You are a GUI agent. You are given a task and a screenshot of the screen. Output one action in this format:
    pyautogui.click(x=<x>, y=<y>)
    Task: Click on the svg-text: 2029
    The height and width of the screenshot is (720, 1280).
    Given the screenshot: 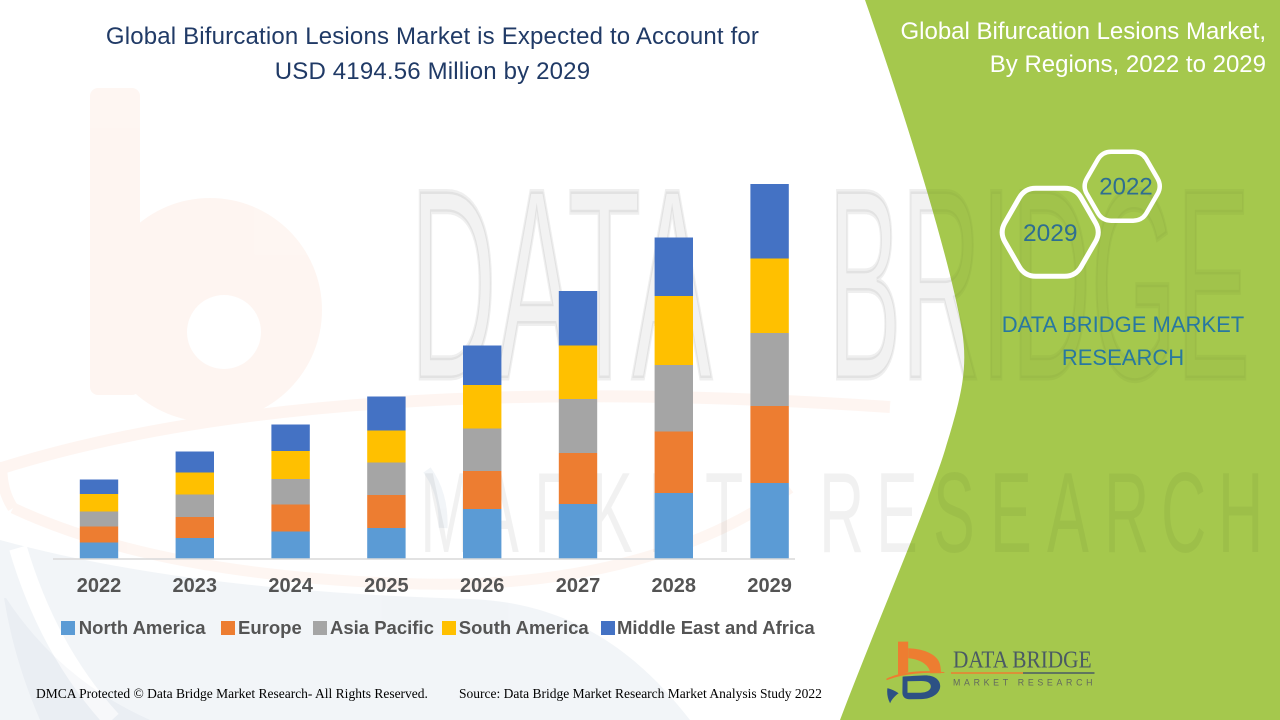 What is the action you would take?
    pyautogui.click(x=1050, y=233)
    